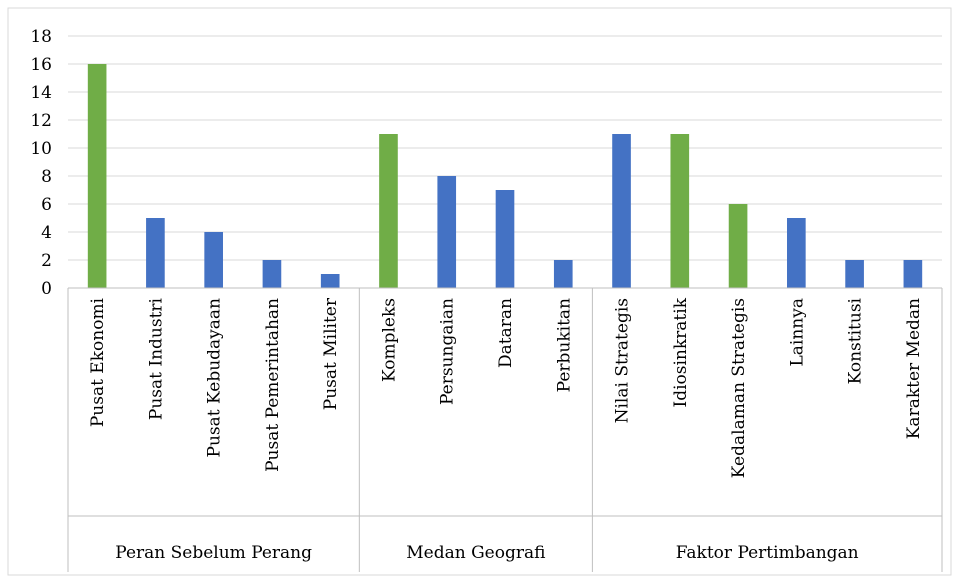 This screenshot has width=959, height=579. What do you see at coordinates (797, 332) in the screenshot?
I see `category-label: Lainnya` at bounding box center [797, 332].